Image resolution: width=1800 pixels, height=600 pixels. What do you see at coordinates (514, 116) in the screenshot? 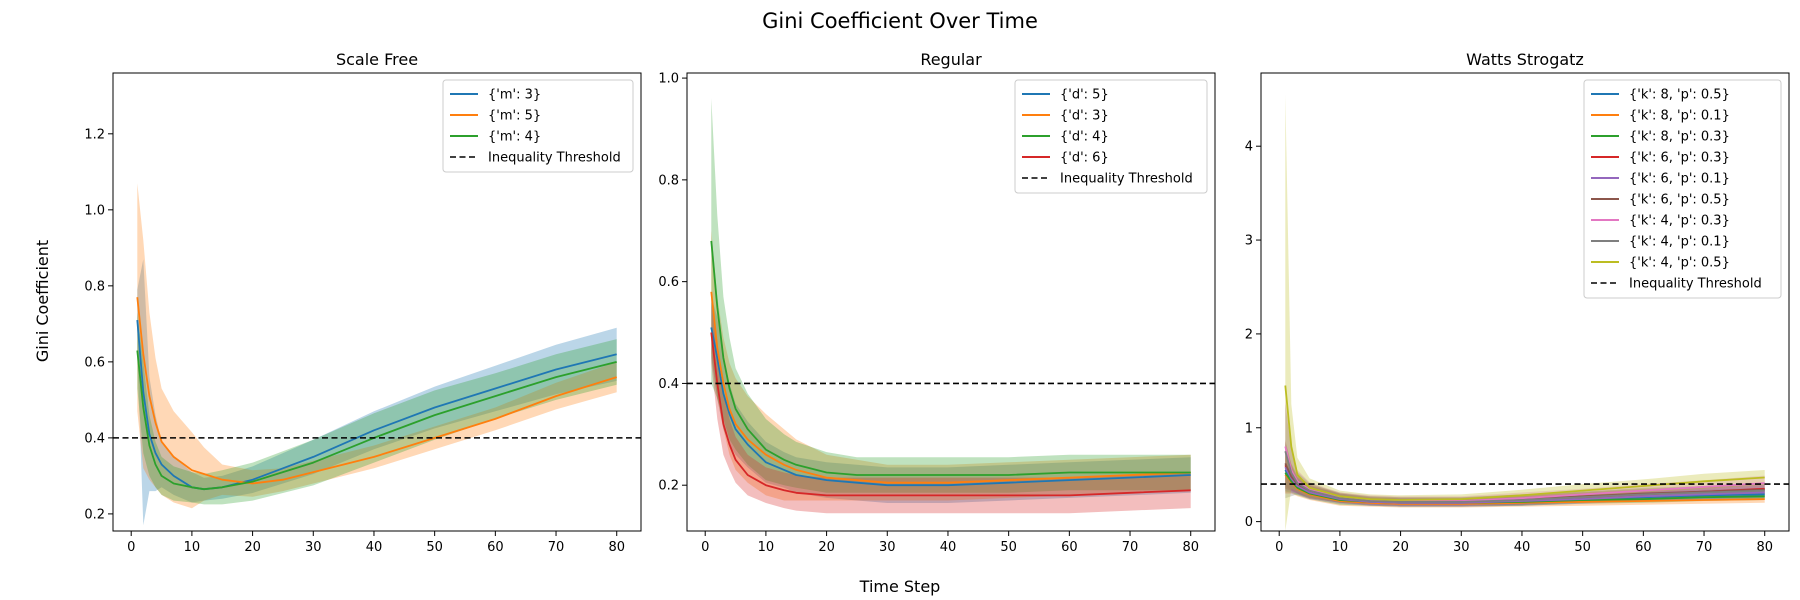
I see `legend-label: {'m': 5}` at bounding box center [514, 116].